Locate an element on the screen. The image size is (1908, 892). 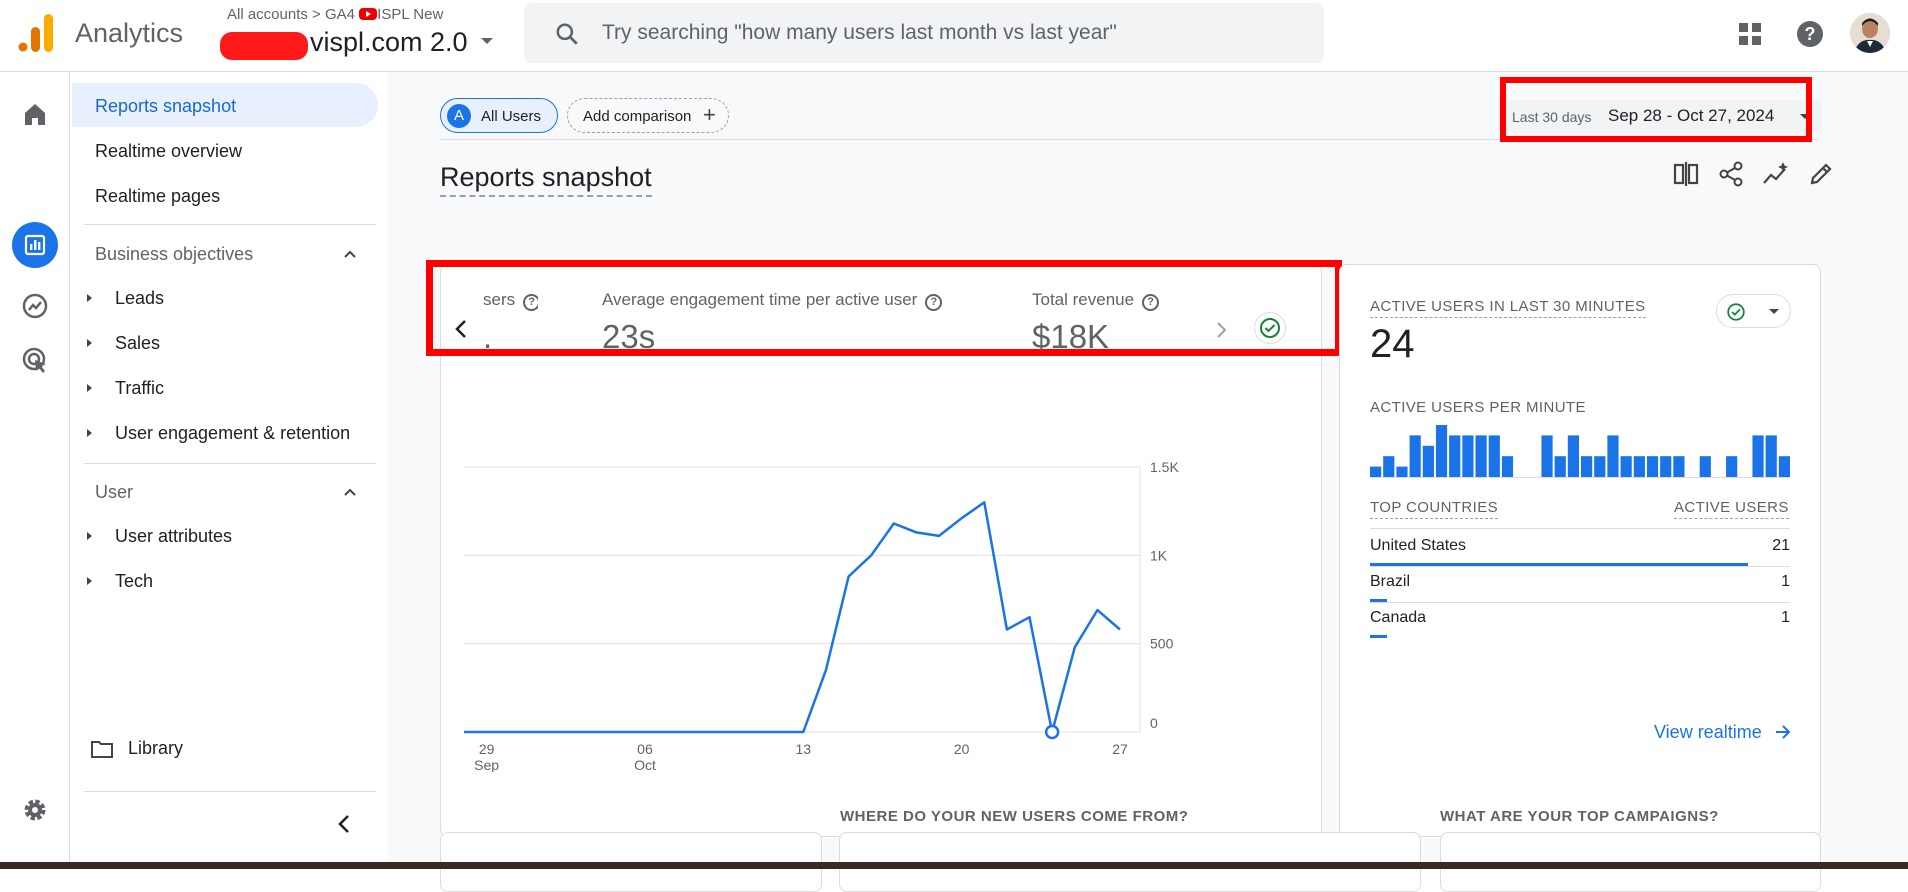
y-tick-label: 1.5K is located at coordinates (1164, 467).